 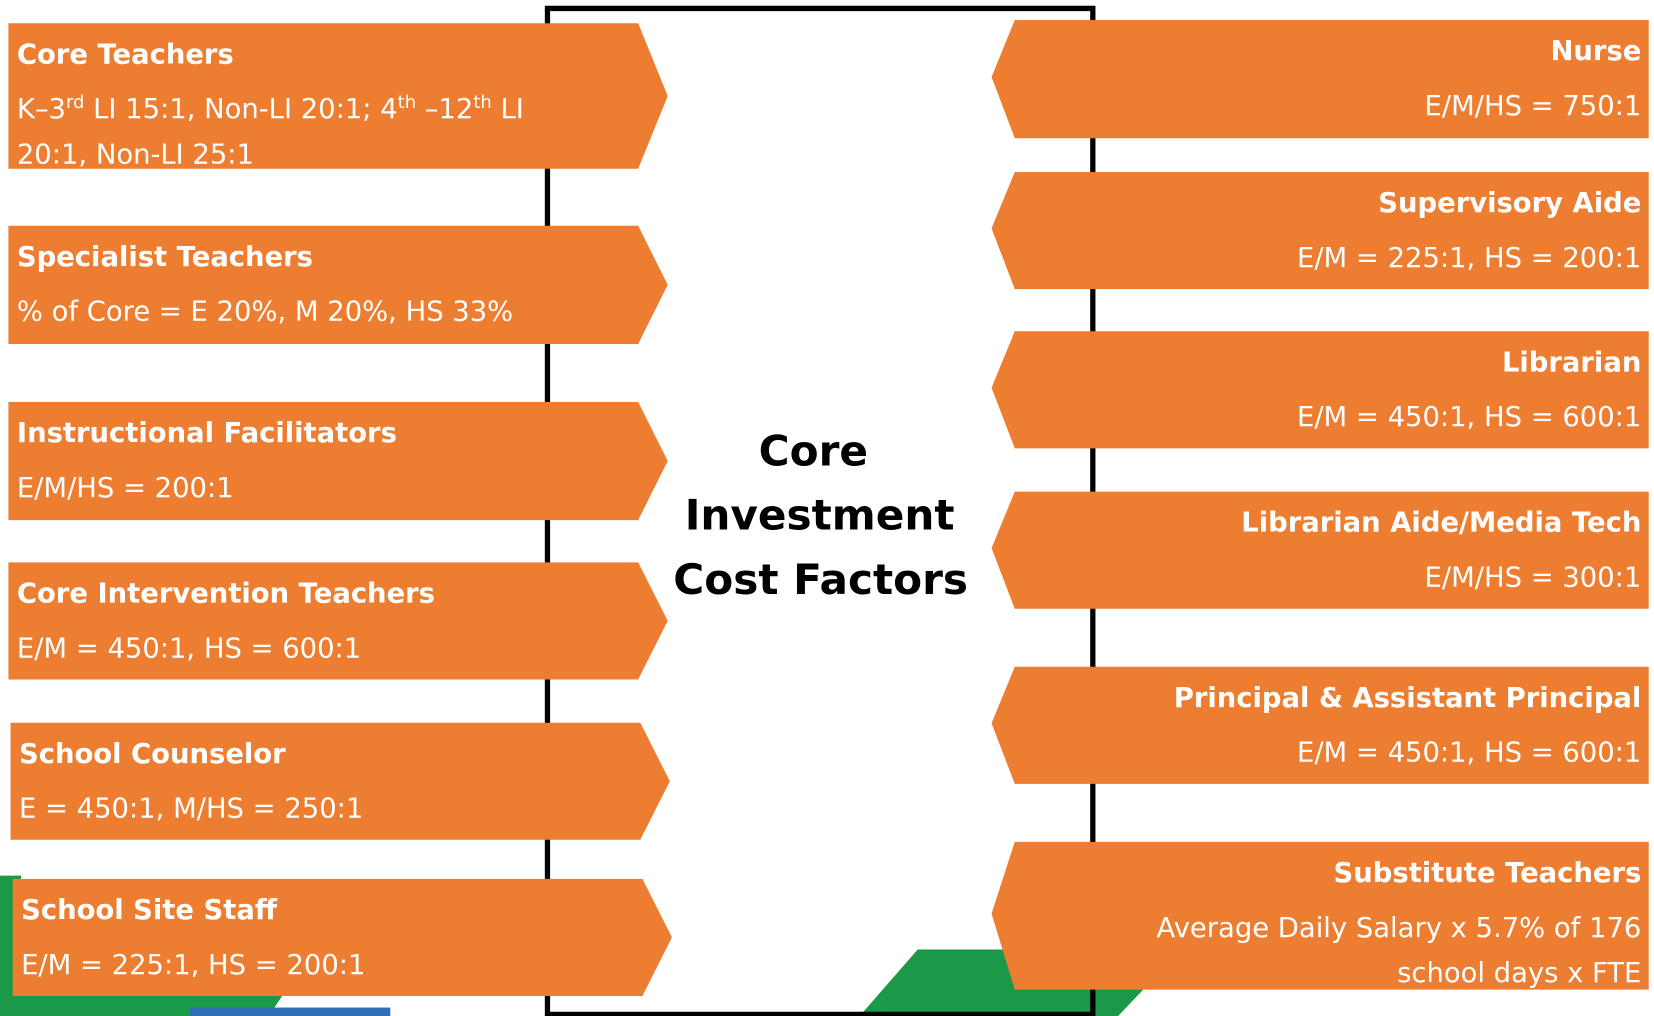 I want to click on center-line: Cost Factors, so click(x=820, y=579).